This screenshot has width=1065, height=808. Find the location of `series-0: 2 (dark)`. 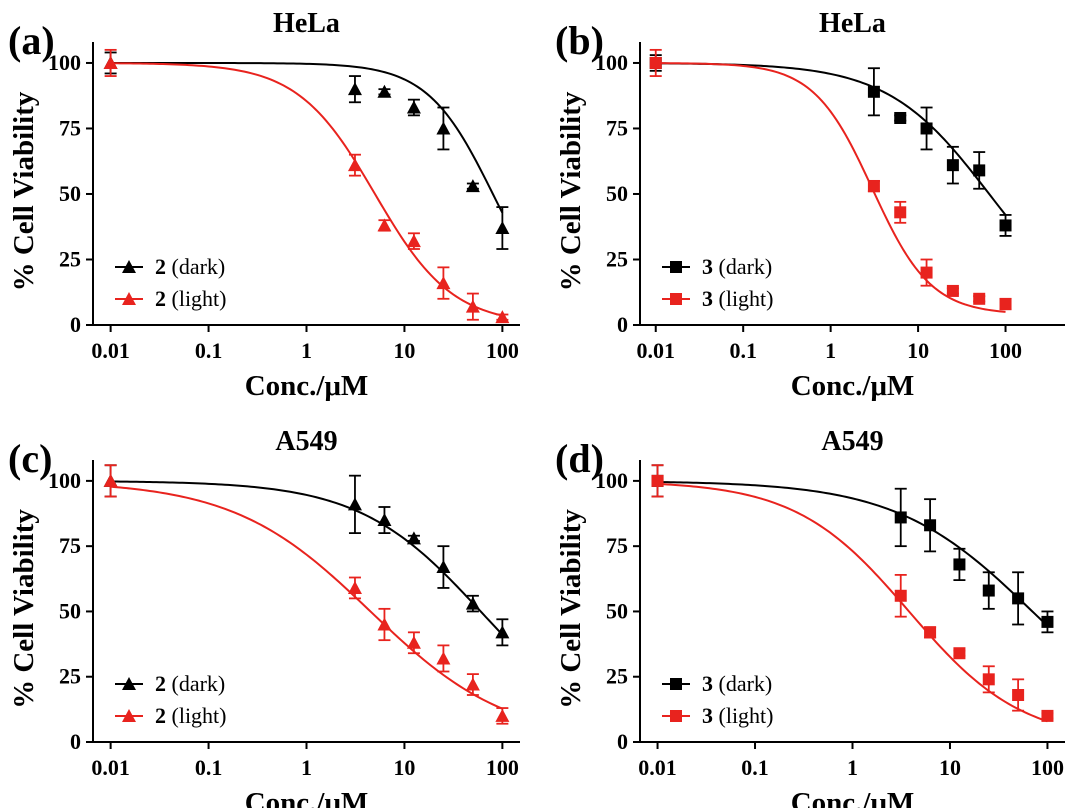

series-0: 2 (dark) is located at coordinates (306, 165).